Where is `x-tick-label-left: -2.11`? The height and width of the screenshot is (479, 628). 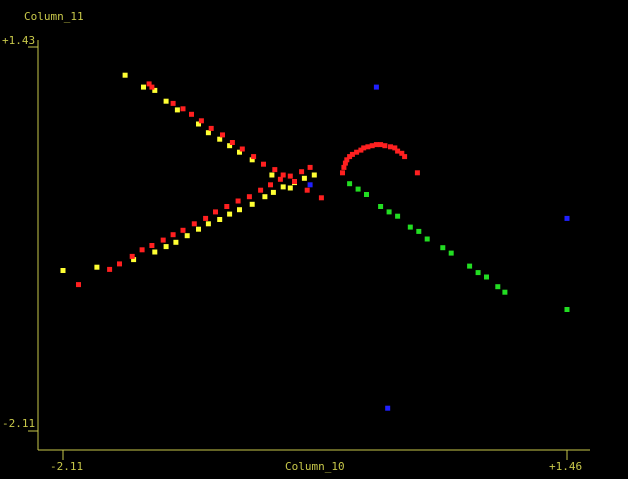
x-tick-label-left: -2.11 is located at coordinates (66, 466).